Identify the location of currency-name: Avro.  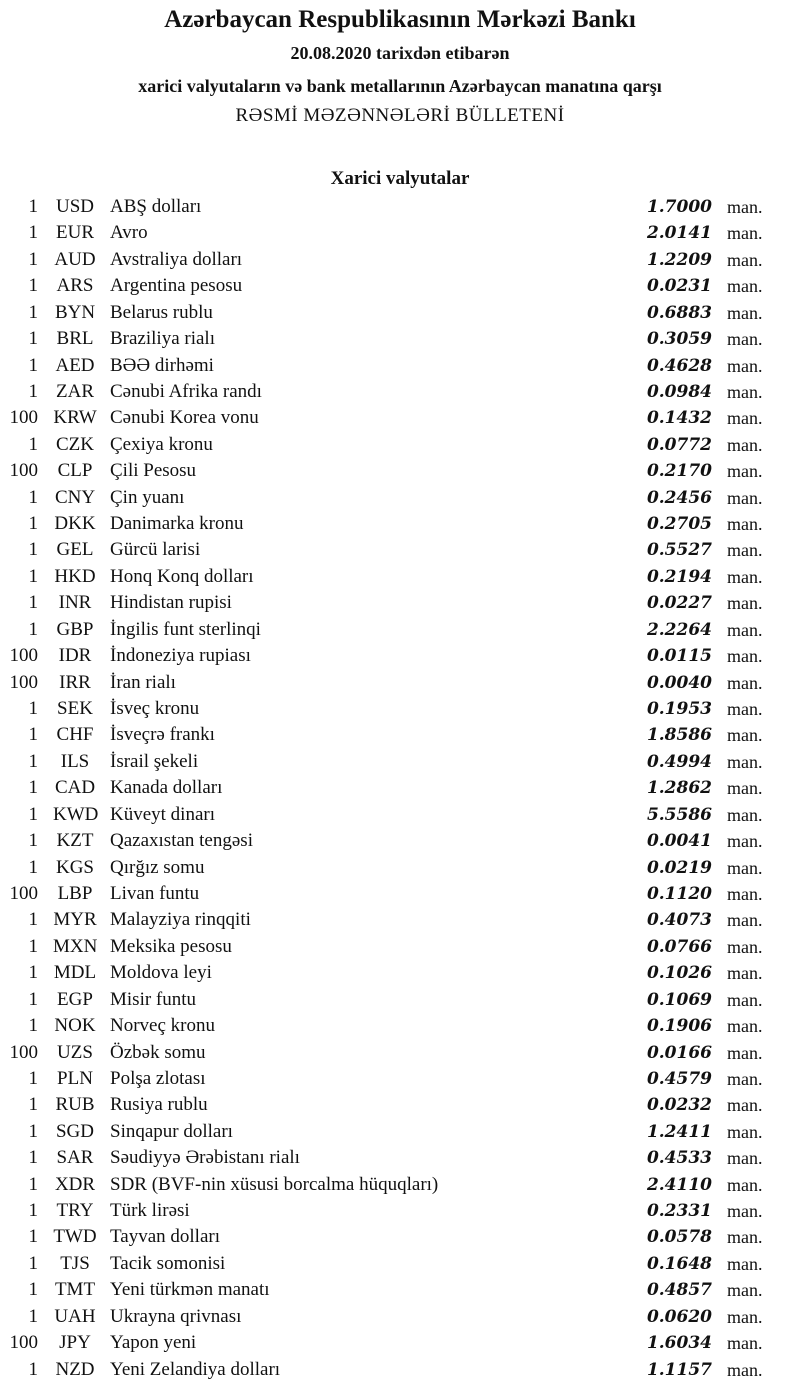
(129, 233).